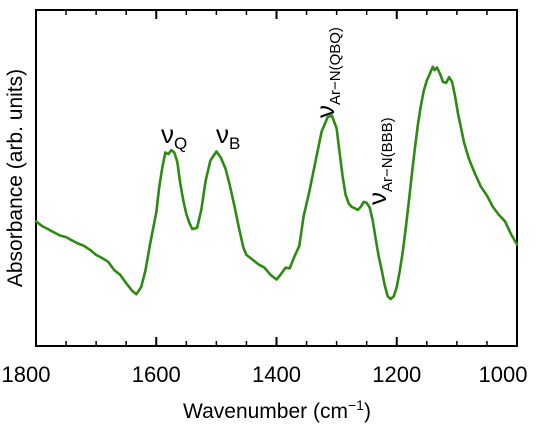  Describe the element at coordinates (26, 374) in the screenshot. I see `x-tick-label: 1800` at that location.